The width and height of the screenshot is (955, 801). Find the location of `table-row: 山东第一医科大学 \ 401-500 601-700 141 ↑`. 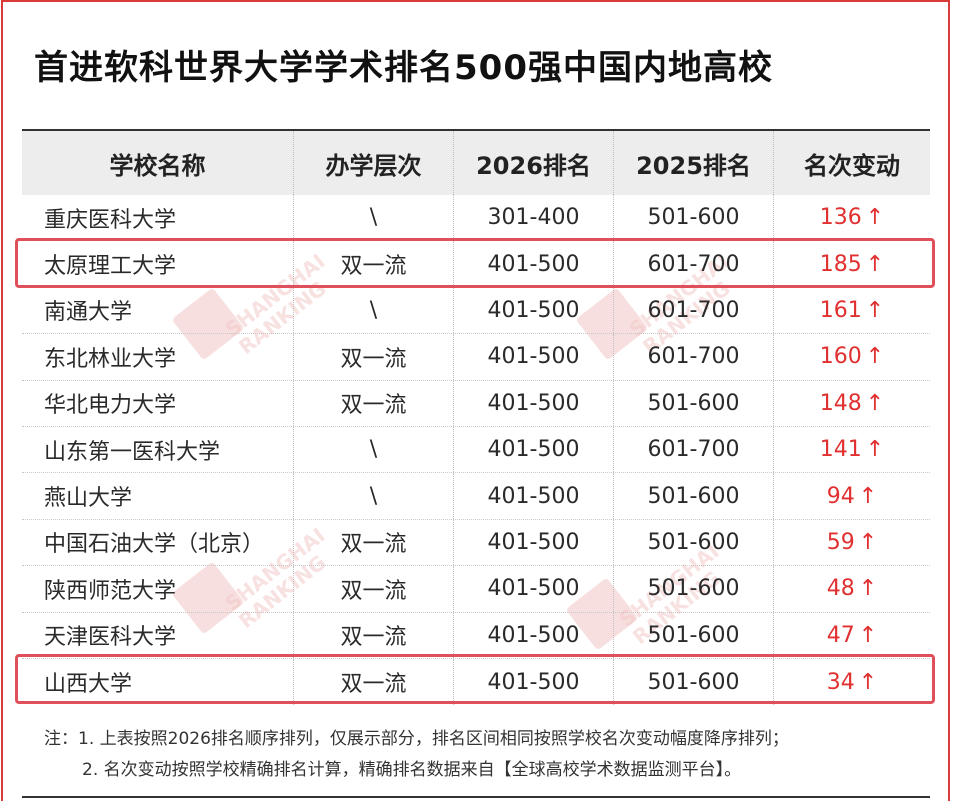

table-row: 山东第一医科大学 \ 401-500 601-700 141 ↑ is located at coordinates (476, 450).